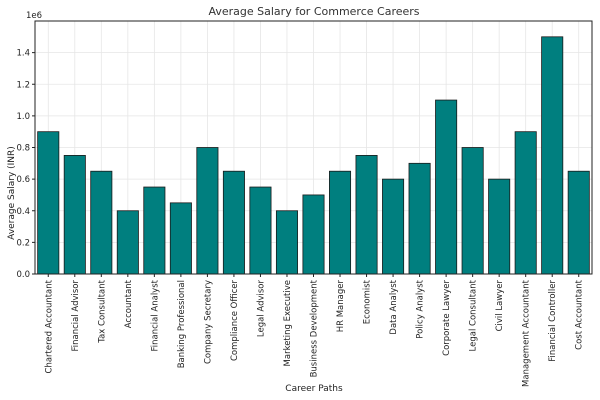  Describe the element at coordinates (394, 306) in the screenshot. I see `x-tick-label: Data Analyst` at that location.